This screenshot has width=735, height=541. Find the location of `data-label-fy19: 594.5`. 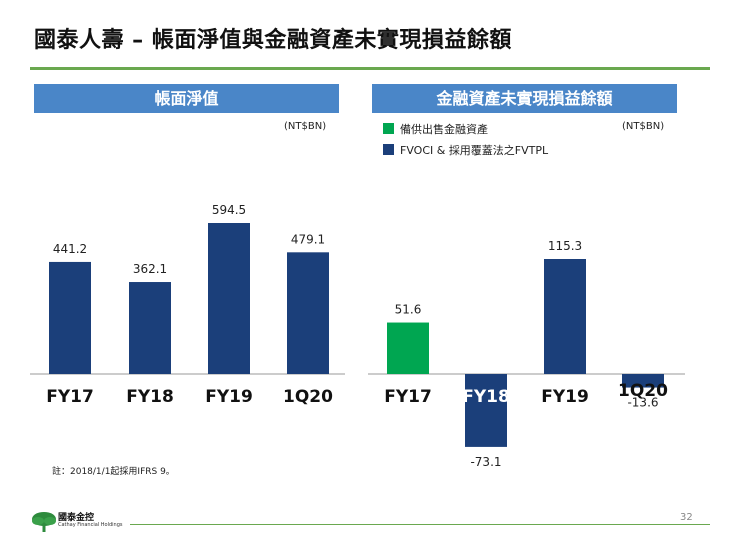

data-label-fy19: 594.5 is located at coordinates (229, 210).